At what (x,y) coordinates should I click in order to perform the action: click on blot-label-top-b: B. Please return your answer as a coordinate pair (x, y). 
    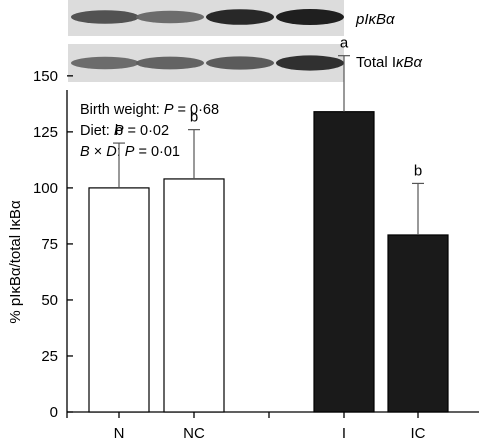
    Looking at the image, I should click on (381, 19).